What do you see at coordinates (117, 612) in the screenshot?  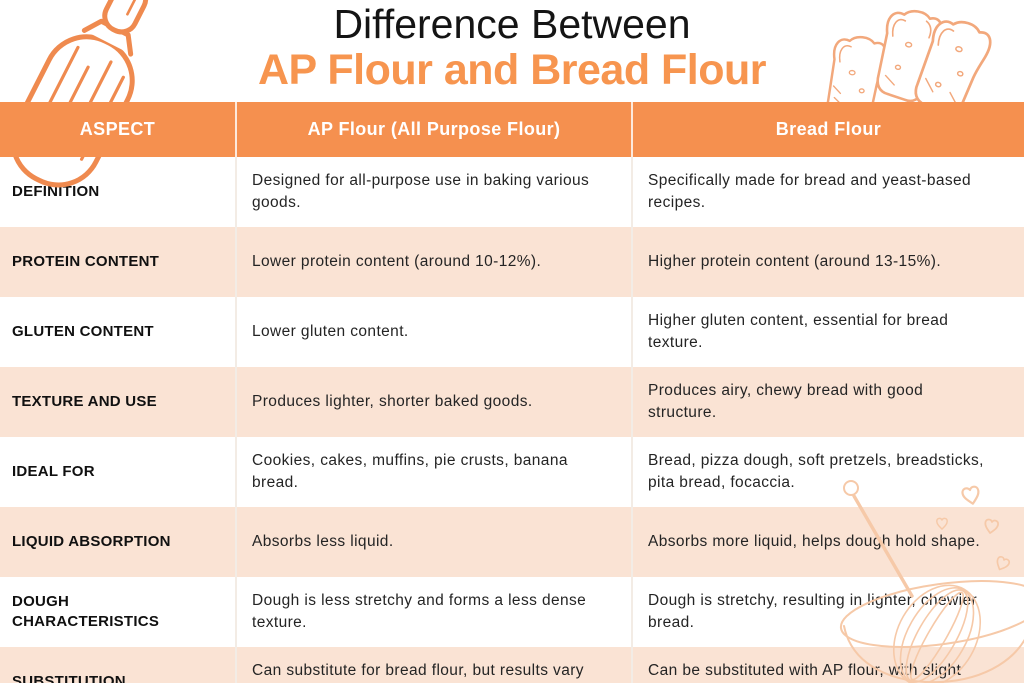 I see `aspect-cell: DOUGH CHARACTERISTICS` at bounding box center [117, 612].